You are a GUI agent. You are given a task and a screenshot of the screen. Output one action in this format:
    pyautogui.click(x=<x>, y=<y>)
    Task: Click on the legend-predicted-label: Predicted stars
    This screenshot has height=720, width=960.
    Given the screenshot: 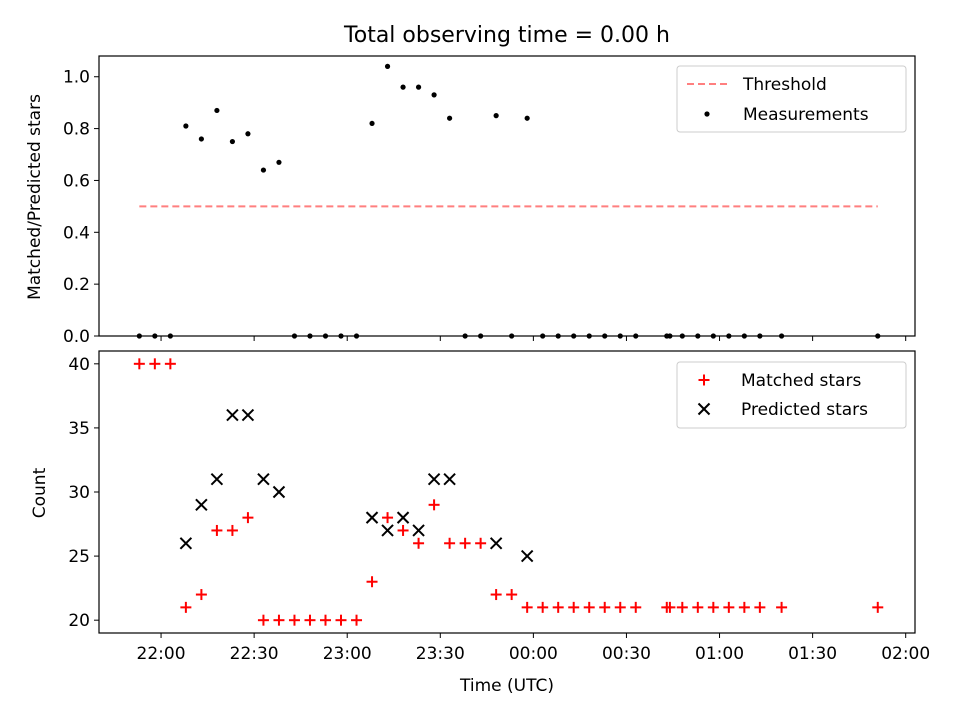 What is the action you would take?
    pyautogui.click(x=804, y=410)
    